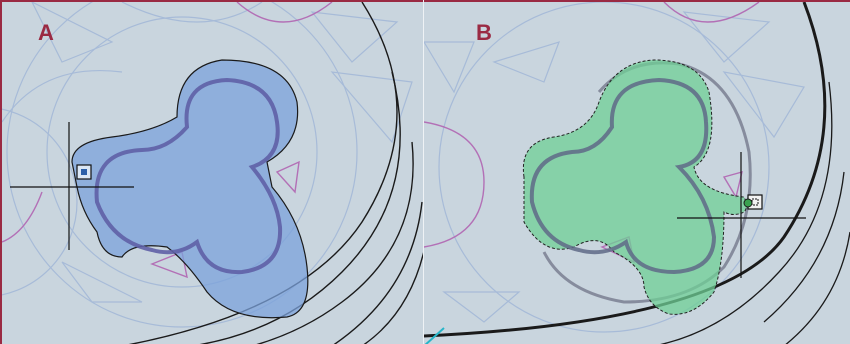 This screenshot has width=850, height=344. I want to click on move-grip-icon, so click(753, 202).